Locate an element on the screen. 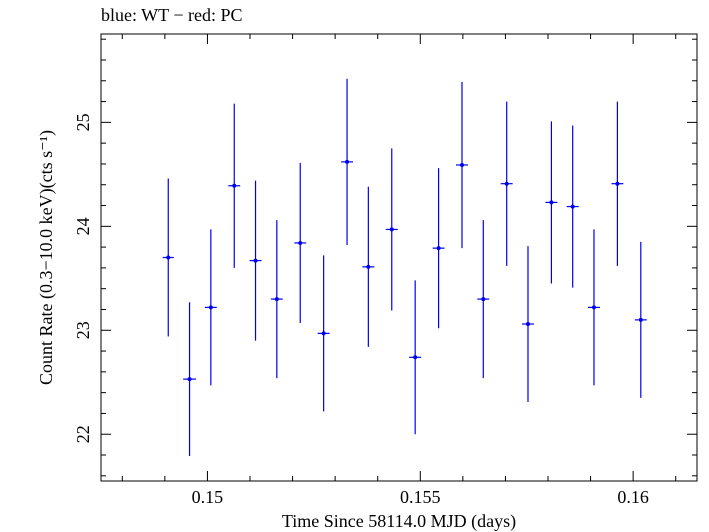  y-tick-label: 24 is located at coordinates (83, 226).